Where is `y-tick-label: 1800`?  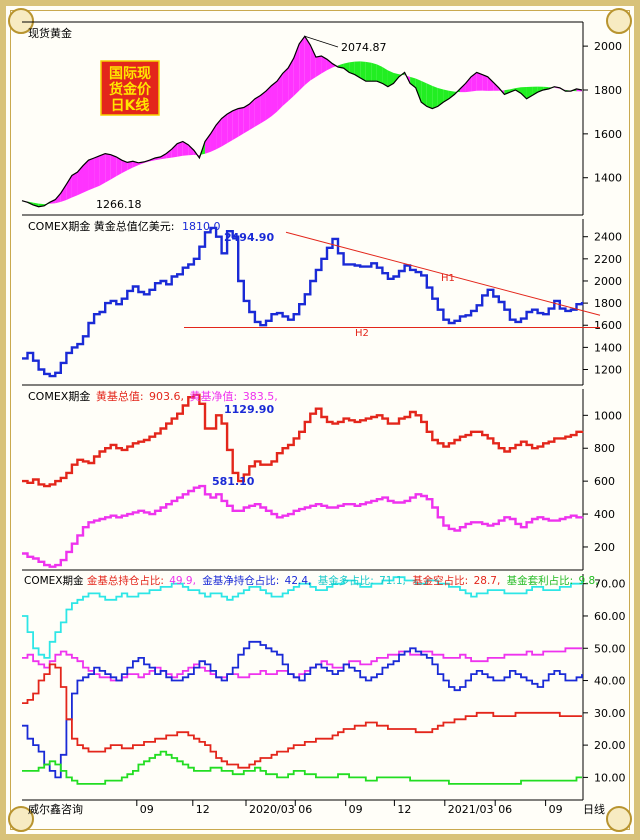 y-tick-label: 1800 is located at coordinates (608, 90).